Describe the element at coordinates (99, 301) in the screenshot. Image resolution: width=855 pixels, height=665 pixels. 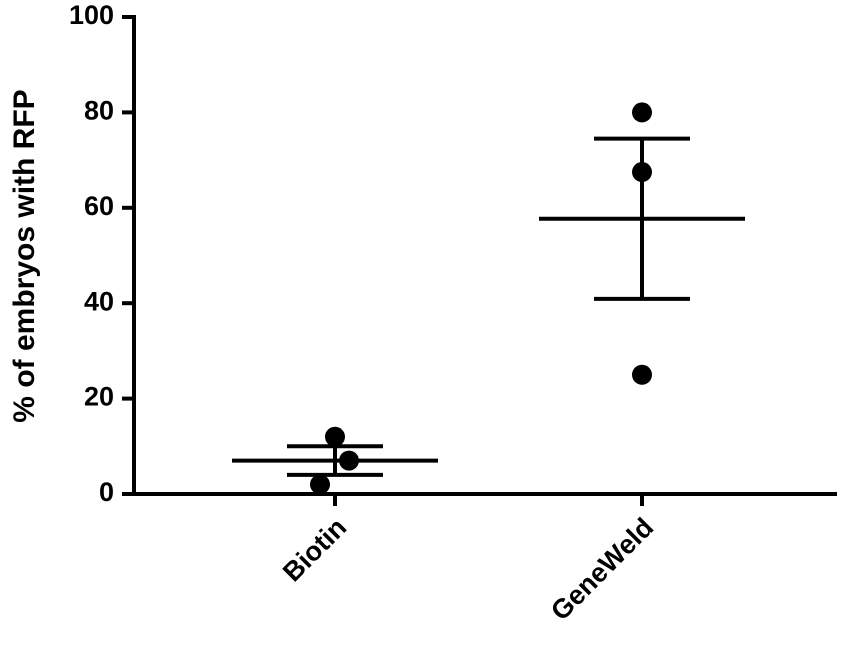
I see `y-tick-label: 40` at that location.